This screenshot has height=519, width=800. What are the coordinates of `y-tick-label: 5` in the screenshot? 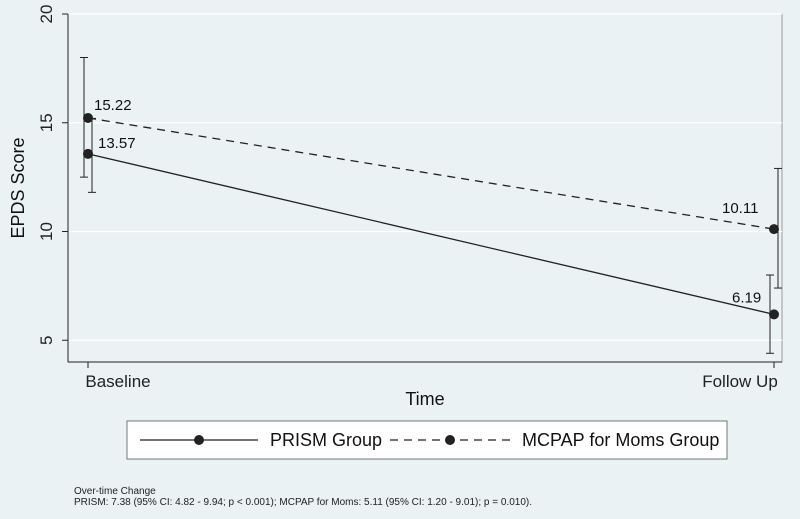 It's located at (46, 340).